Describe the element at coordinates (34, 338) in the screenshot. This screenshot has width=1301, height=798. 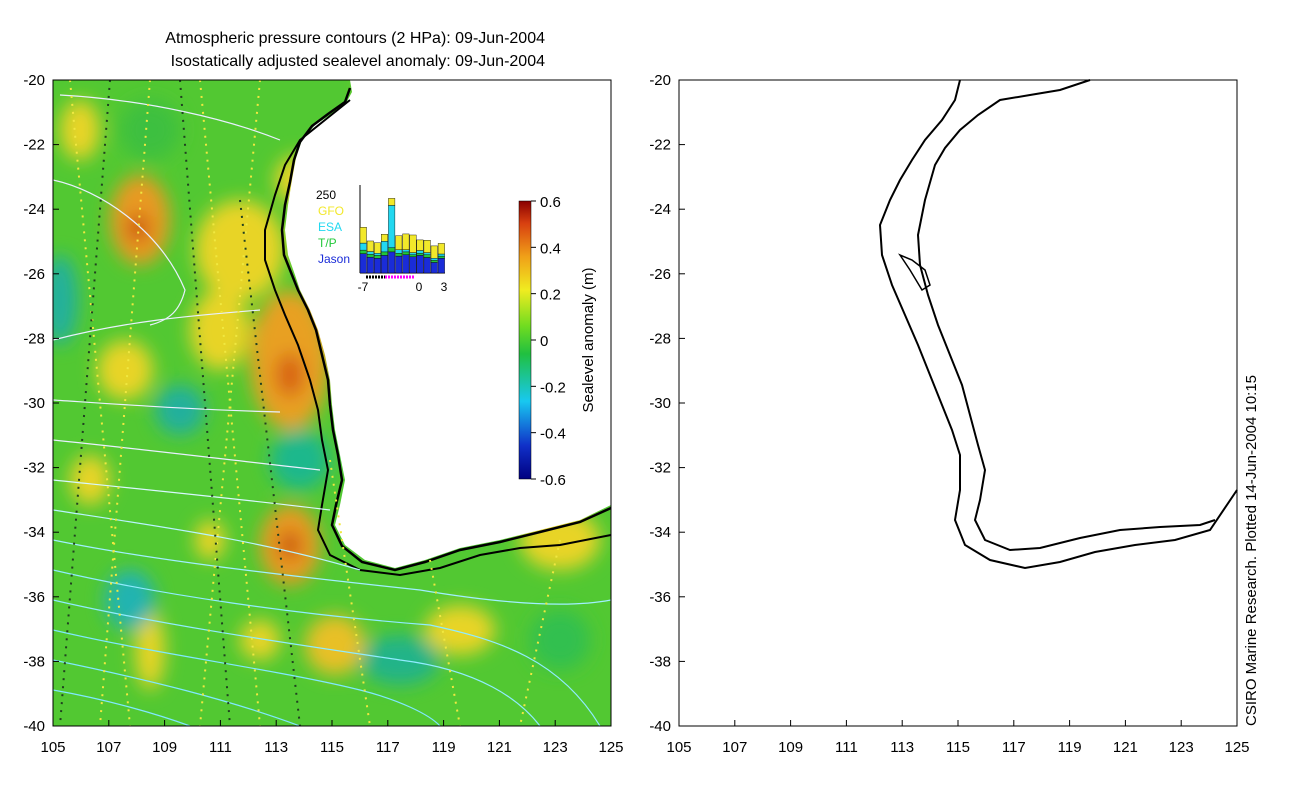
I see `left-y-tick-label: -28` at that location.